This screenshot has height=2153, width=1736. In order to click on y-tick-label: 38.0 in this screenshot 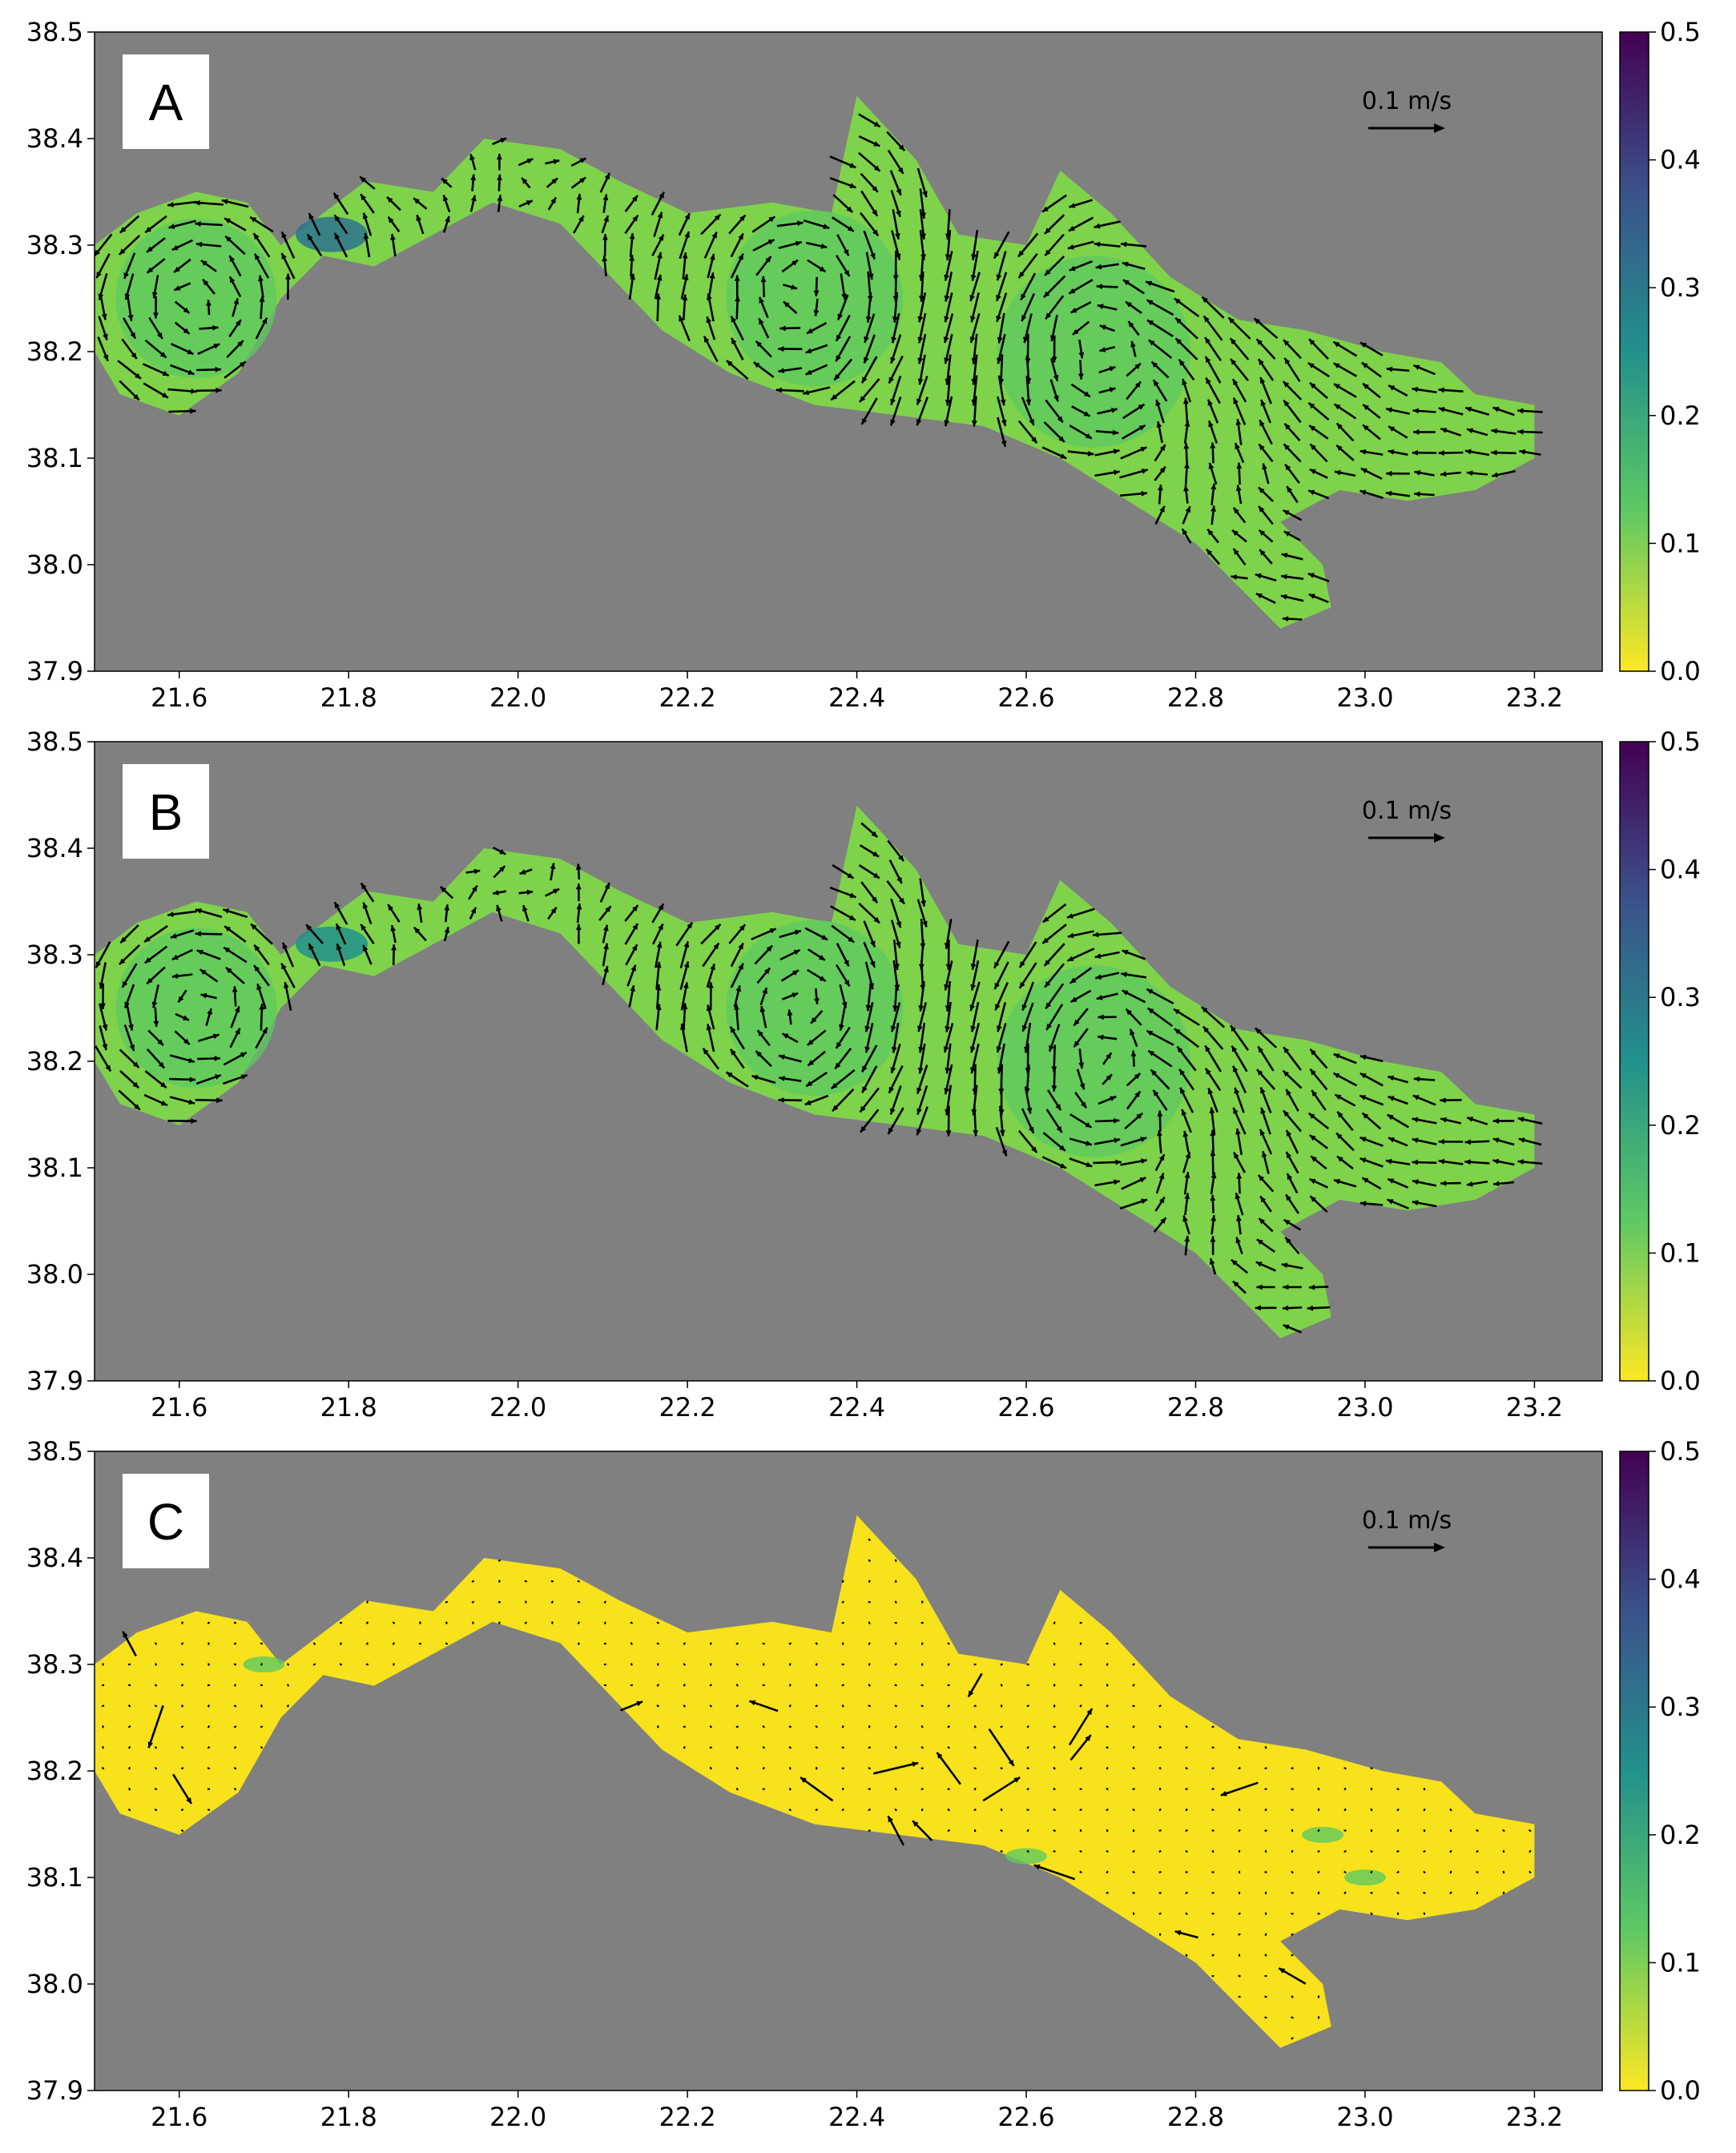, I will do `click(55, 564)`.